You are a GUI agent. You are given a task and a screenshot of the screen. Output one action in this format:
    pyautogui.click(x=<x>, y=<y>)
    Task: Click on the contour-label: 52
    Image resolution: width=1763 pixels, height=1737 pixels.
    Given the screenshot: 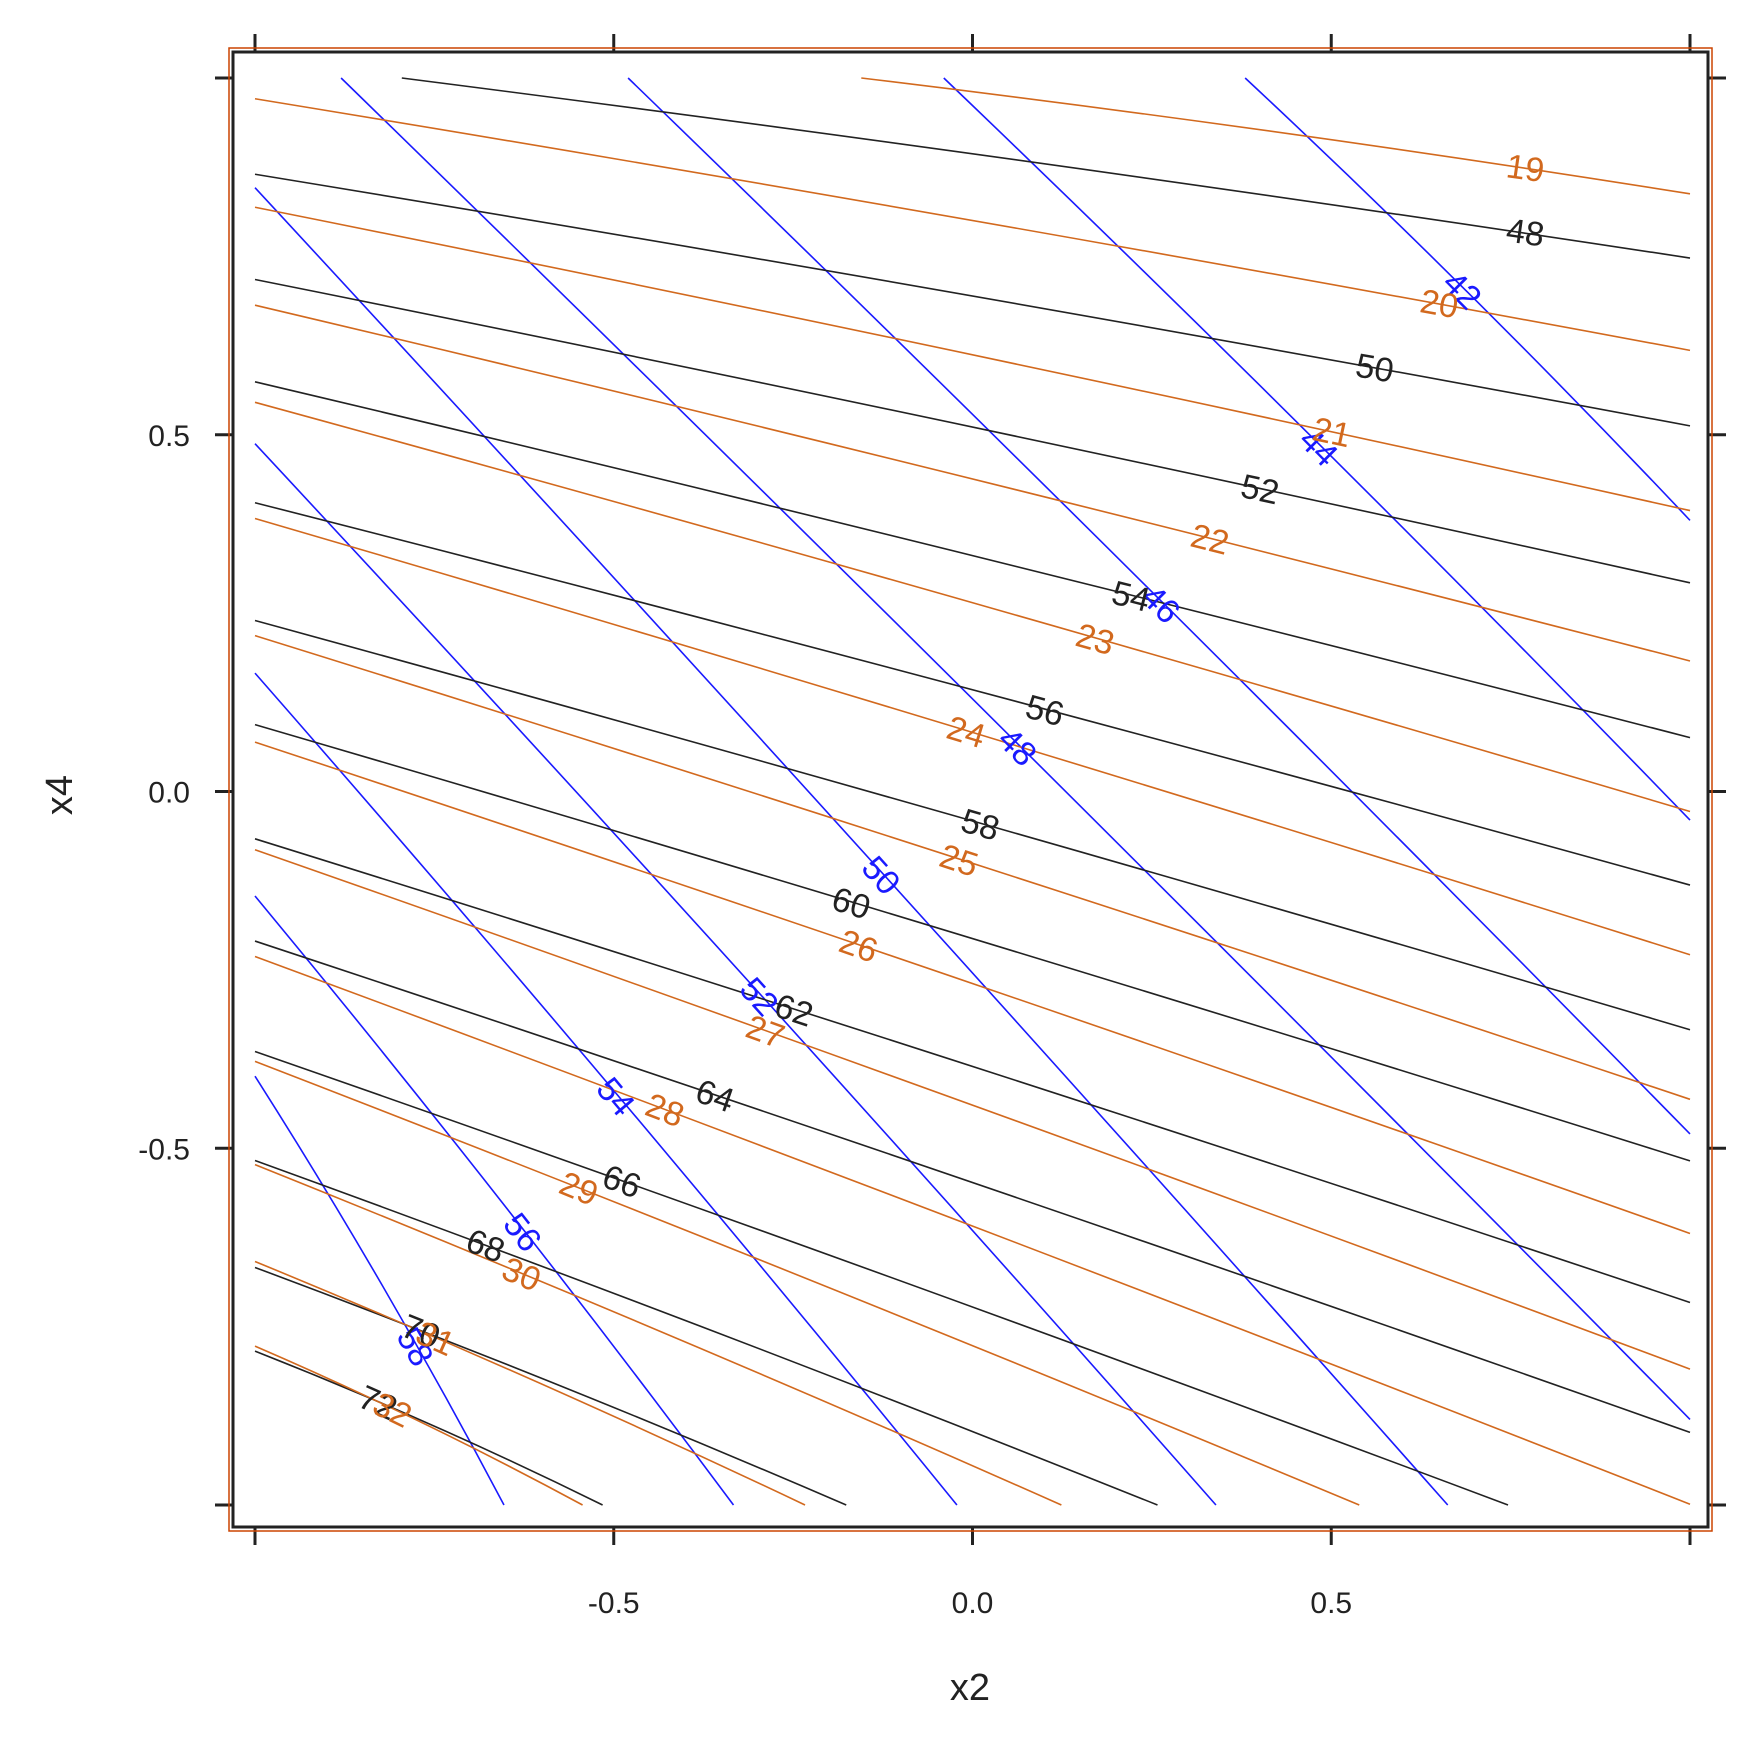 What is the action you would take?
    pyautogui.click(x=1259, y=489)
    